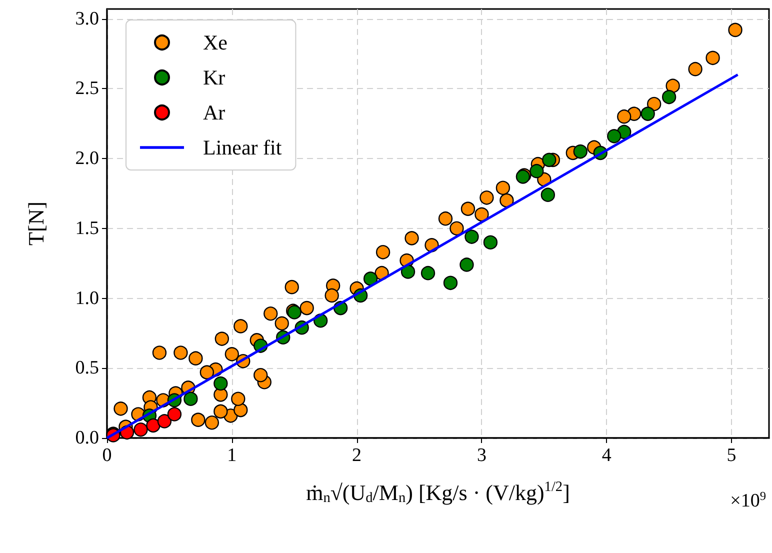  I want to click on legend-label: Xe, so click(215, 42).